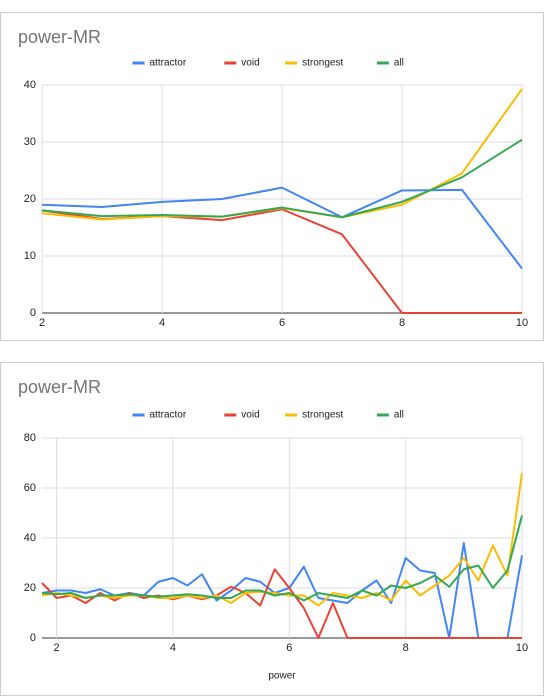 The width and height of the screenshot is (544, 696). I want to click on y-tick-label: 80, so click(30, 438).